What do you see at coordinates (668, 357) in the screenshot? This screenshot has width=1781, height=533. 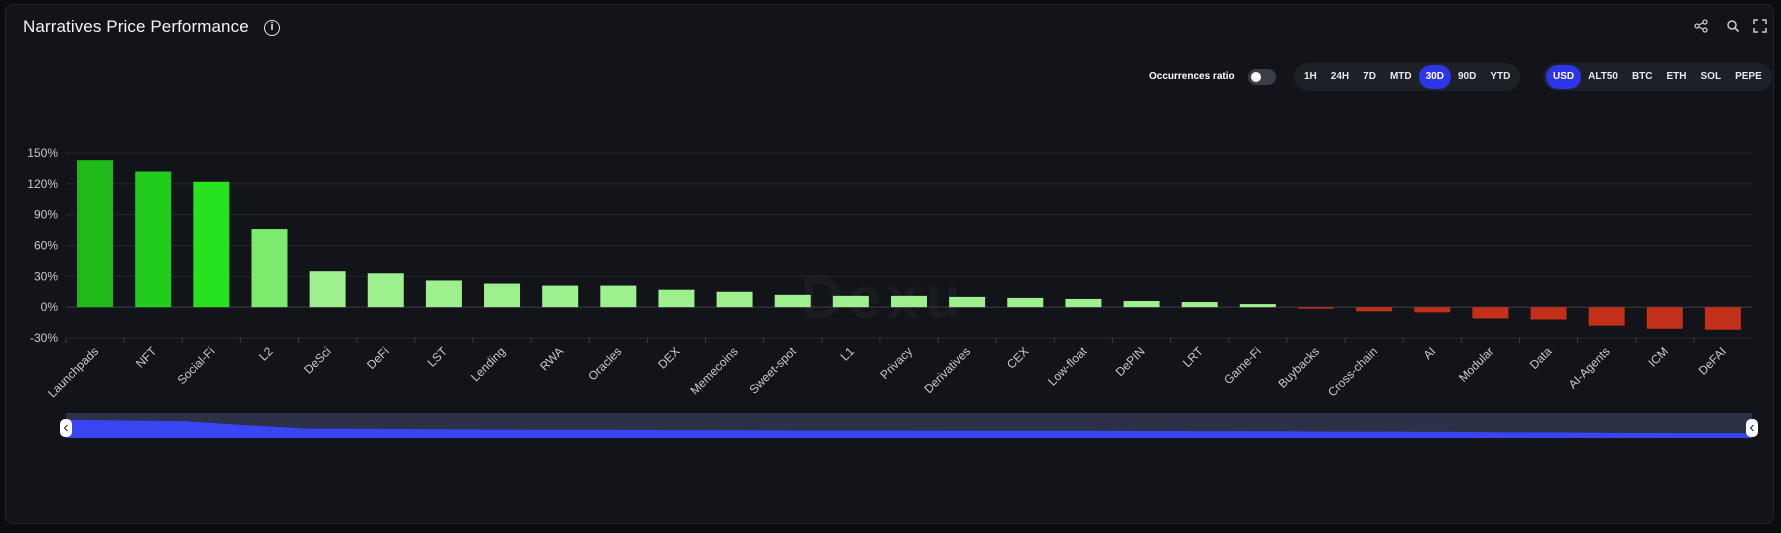 I see `x-tick-label: DEX` at bounding box center [668, 357].